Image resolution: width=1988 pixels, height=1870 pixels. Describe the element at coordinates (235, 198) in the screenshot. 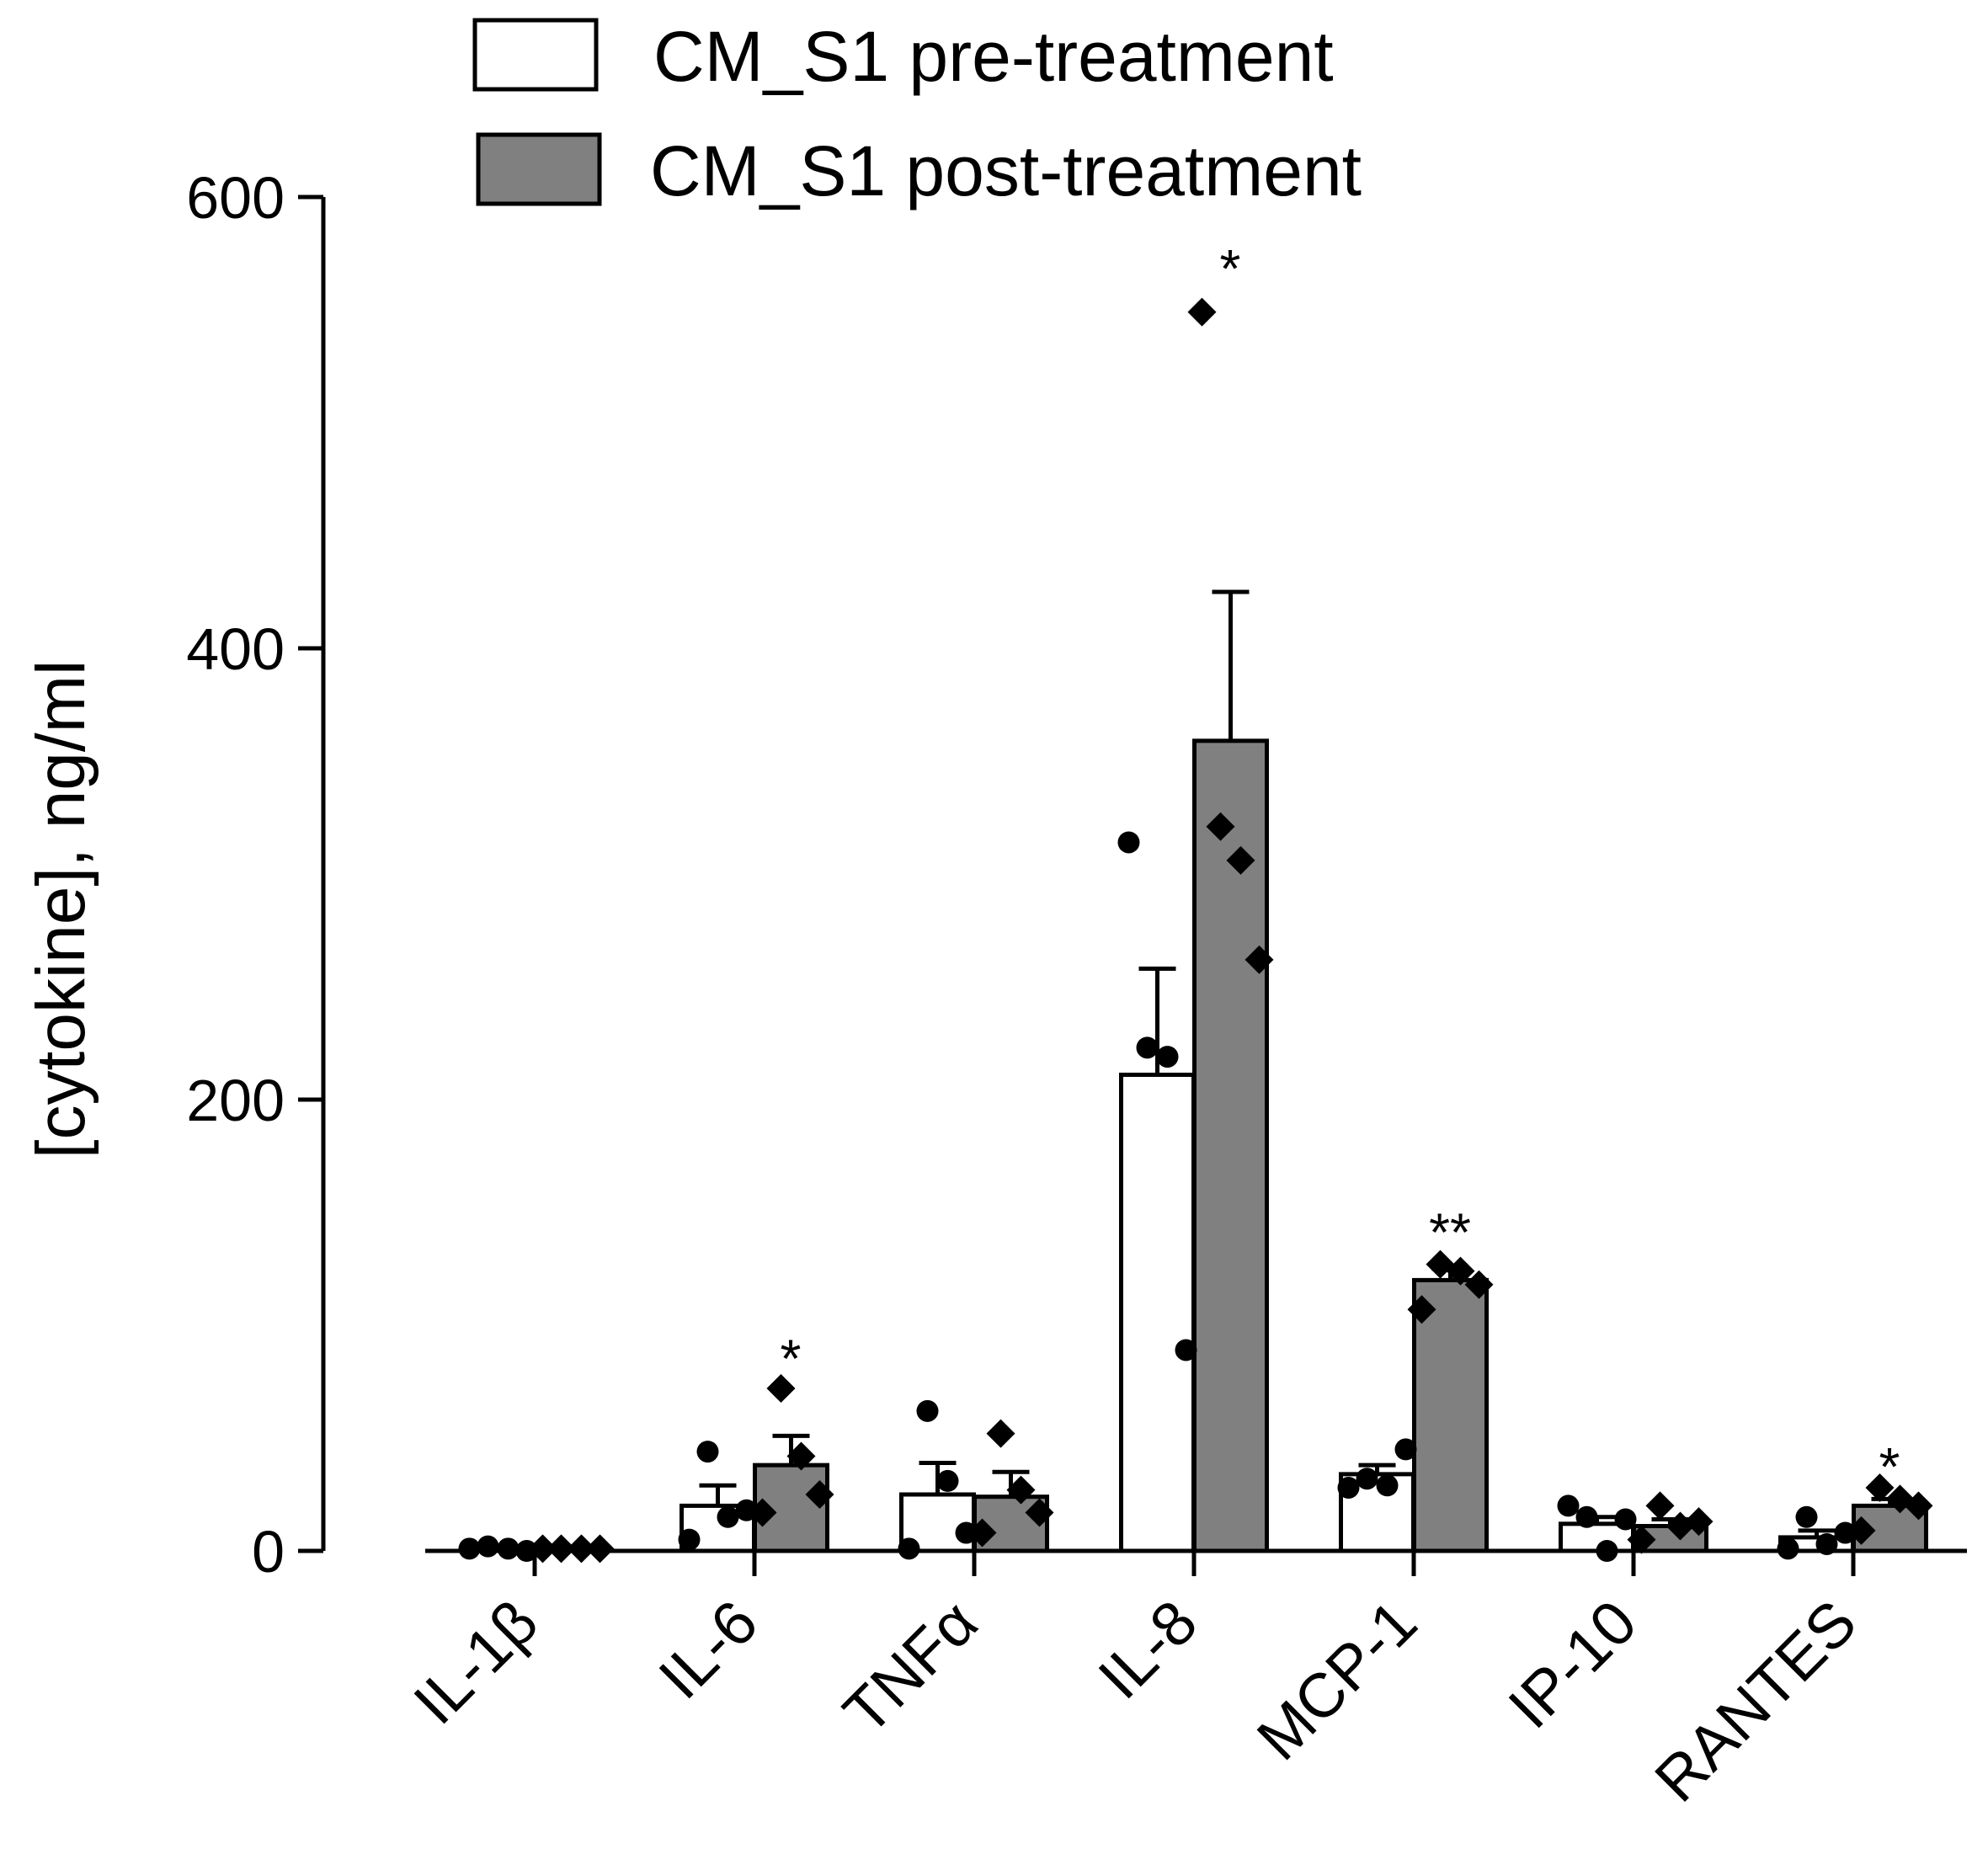

I see `y-tick-label: 600` at that location.